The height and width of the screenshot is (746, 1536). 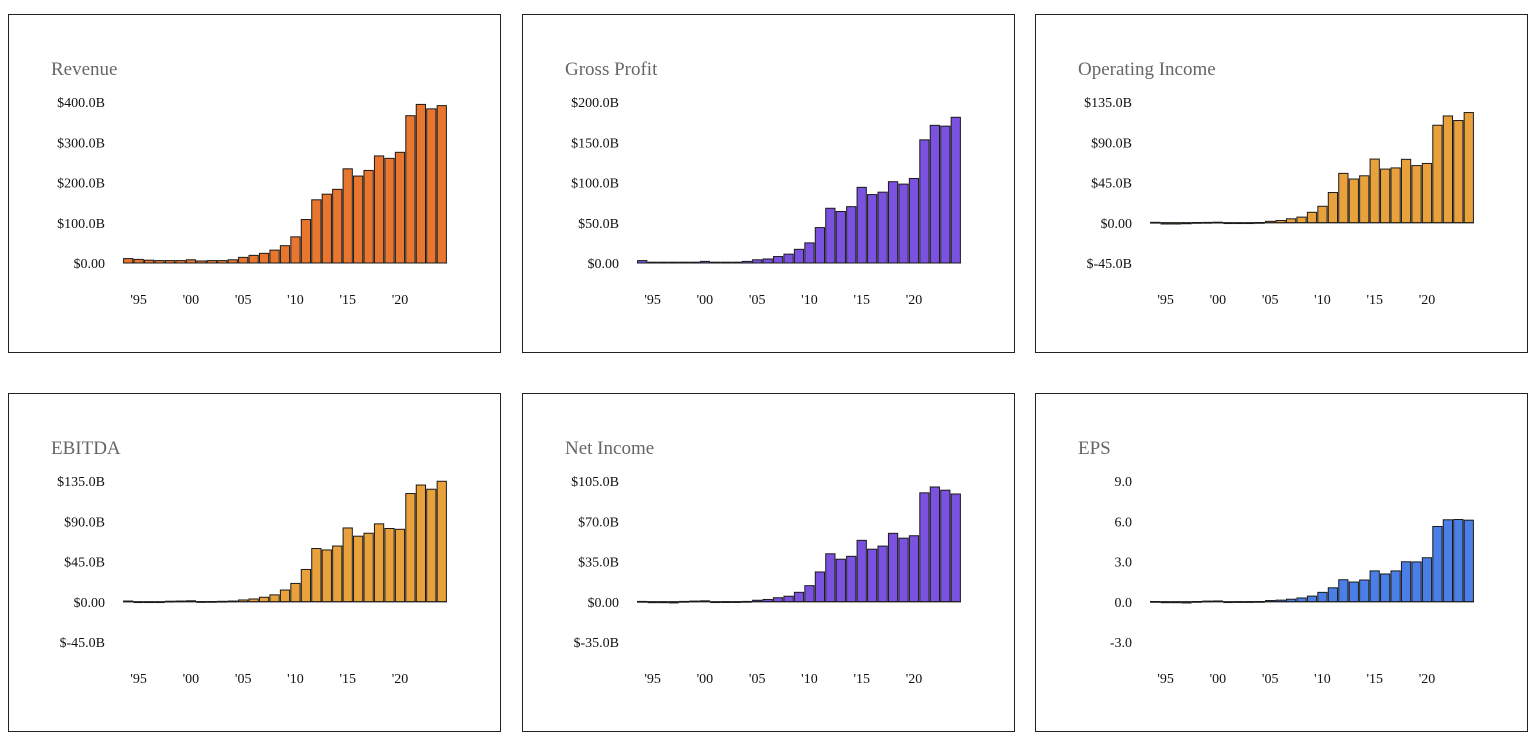 I want to click on y-tick-label: $50.0B, so click(x=598, y=224).